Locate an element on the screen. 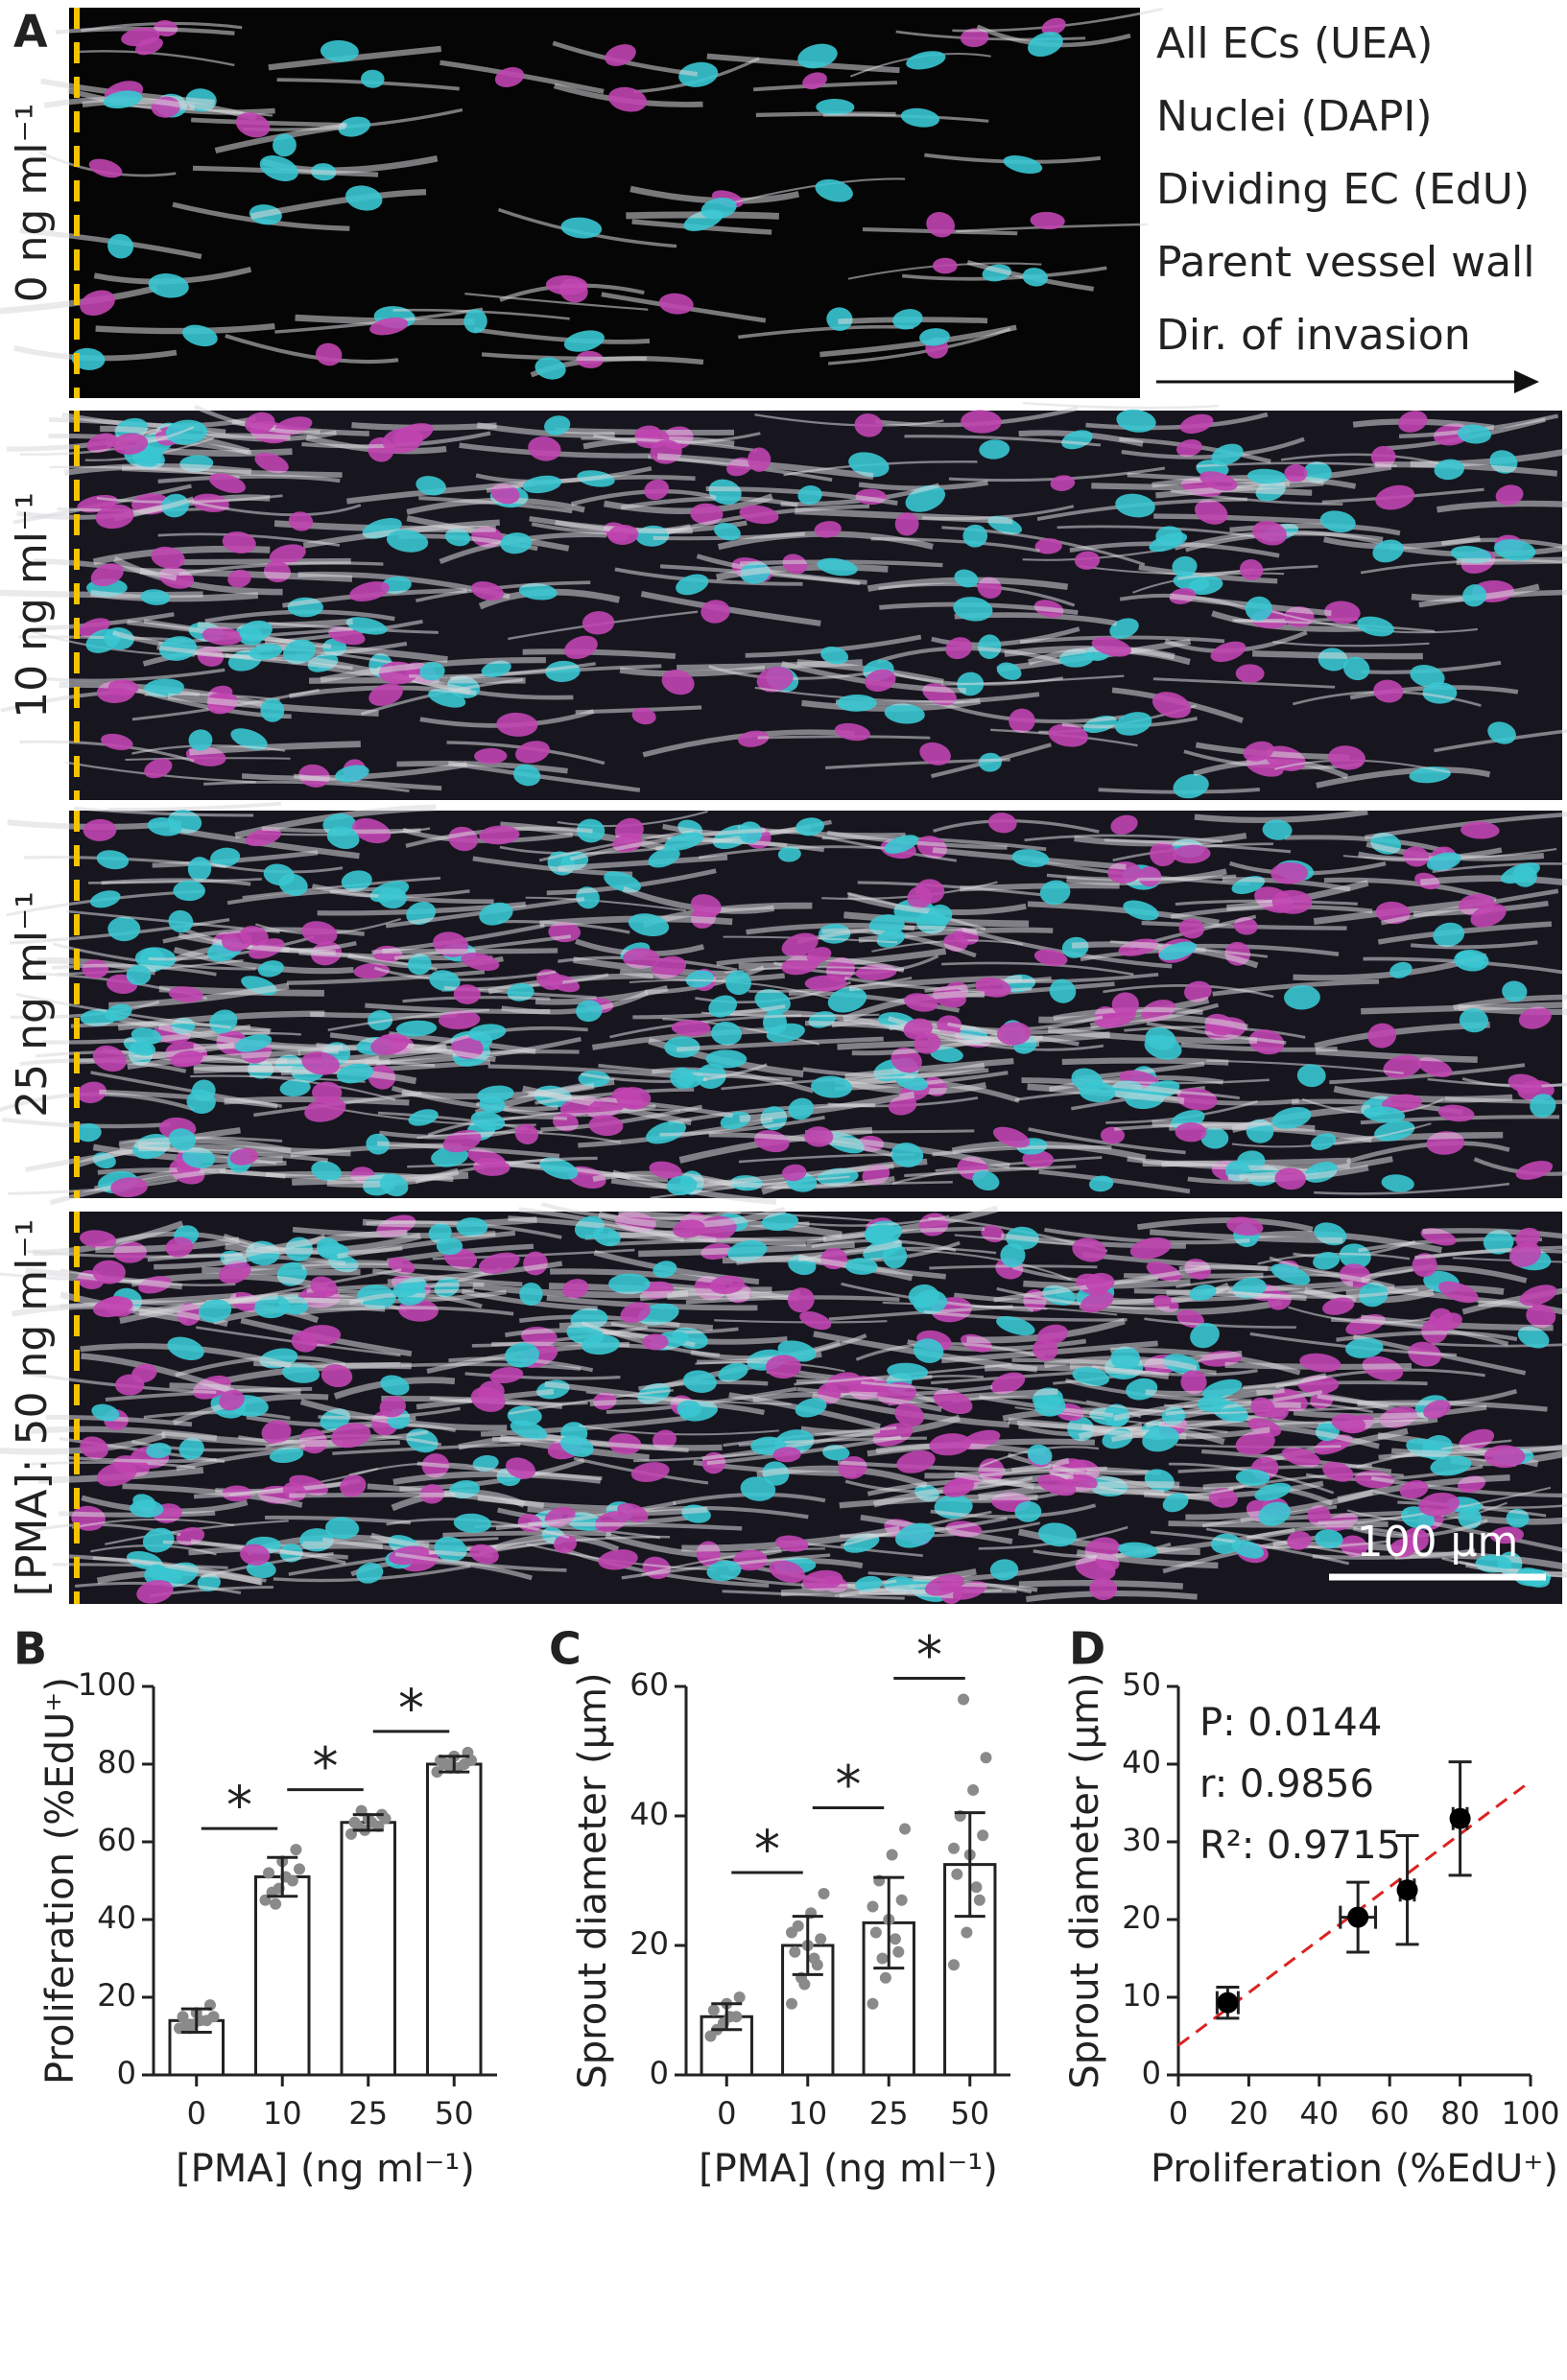  micrograph-bg is located at coordinates (604, 203).